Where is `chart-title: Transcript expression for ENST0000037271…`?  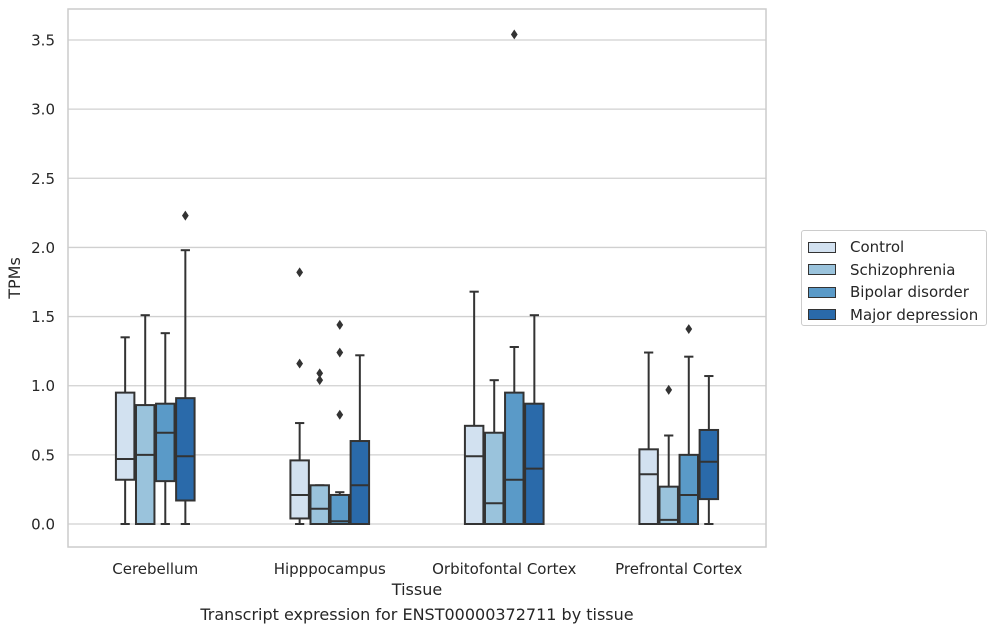
chart-title: Transcript expression for ENST0000037271… is located at coordinates (417, 614).